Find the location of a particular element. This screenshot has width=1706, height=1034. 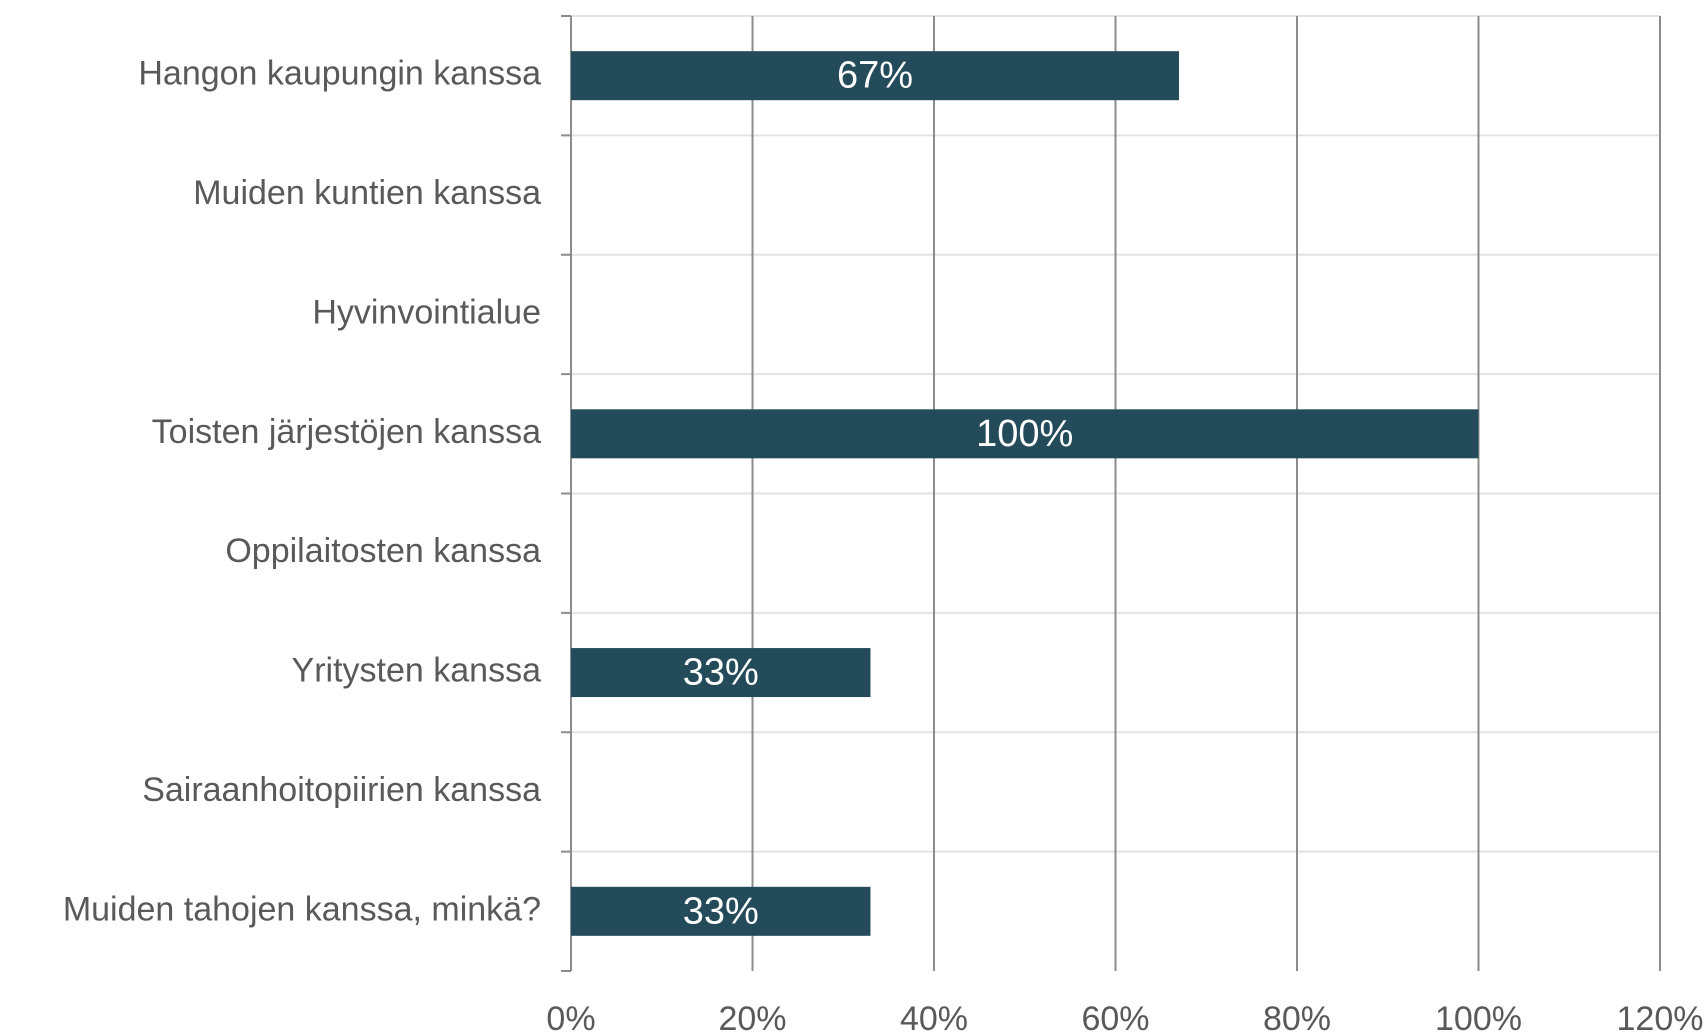

y-tick-label: Muiden tahojen kanssa, minkä? is located at coordinates (302, 909).